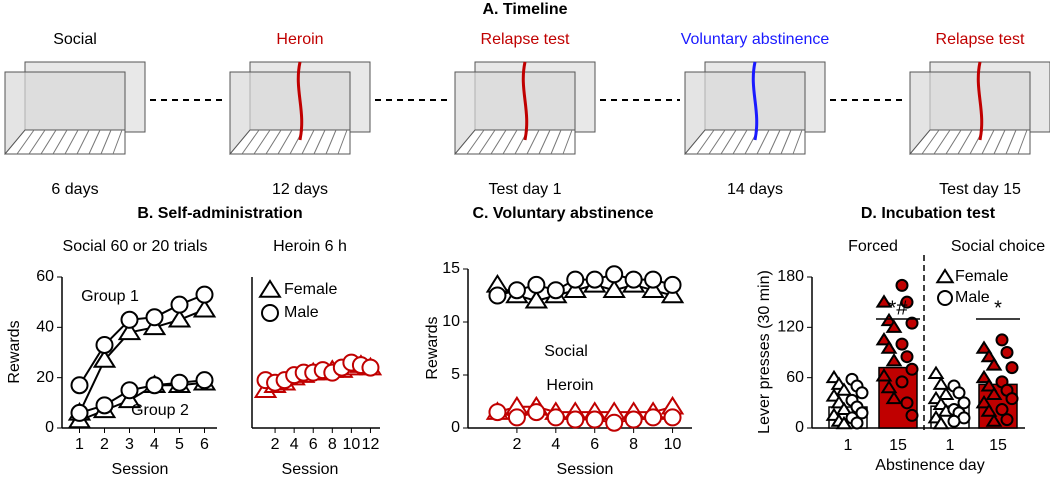 The height and width of the screenshot is (478, 1050). I want to click on stage-label: Social, so click(75, 39).